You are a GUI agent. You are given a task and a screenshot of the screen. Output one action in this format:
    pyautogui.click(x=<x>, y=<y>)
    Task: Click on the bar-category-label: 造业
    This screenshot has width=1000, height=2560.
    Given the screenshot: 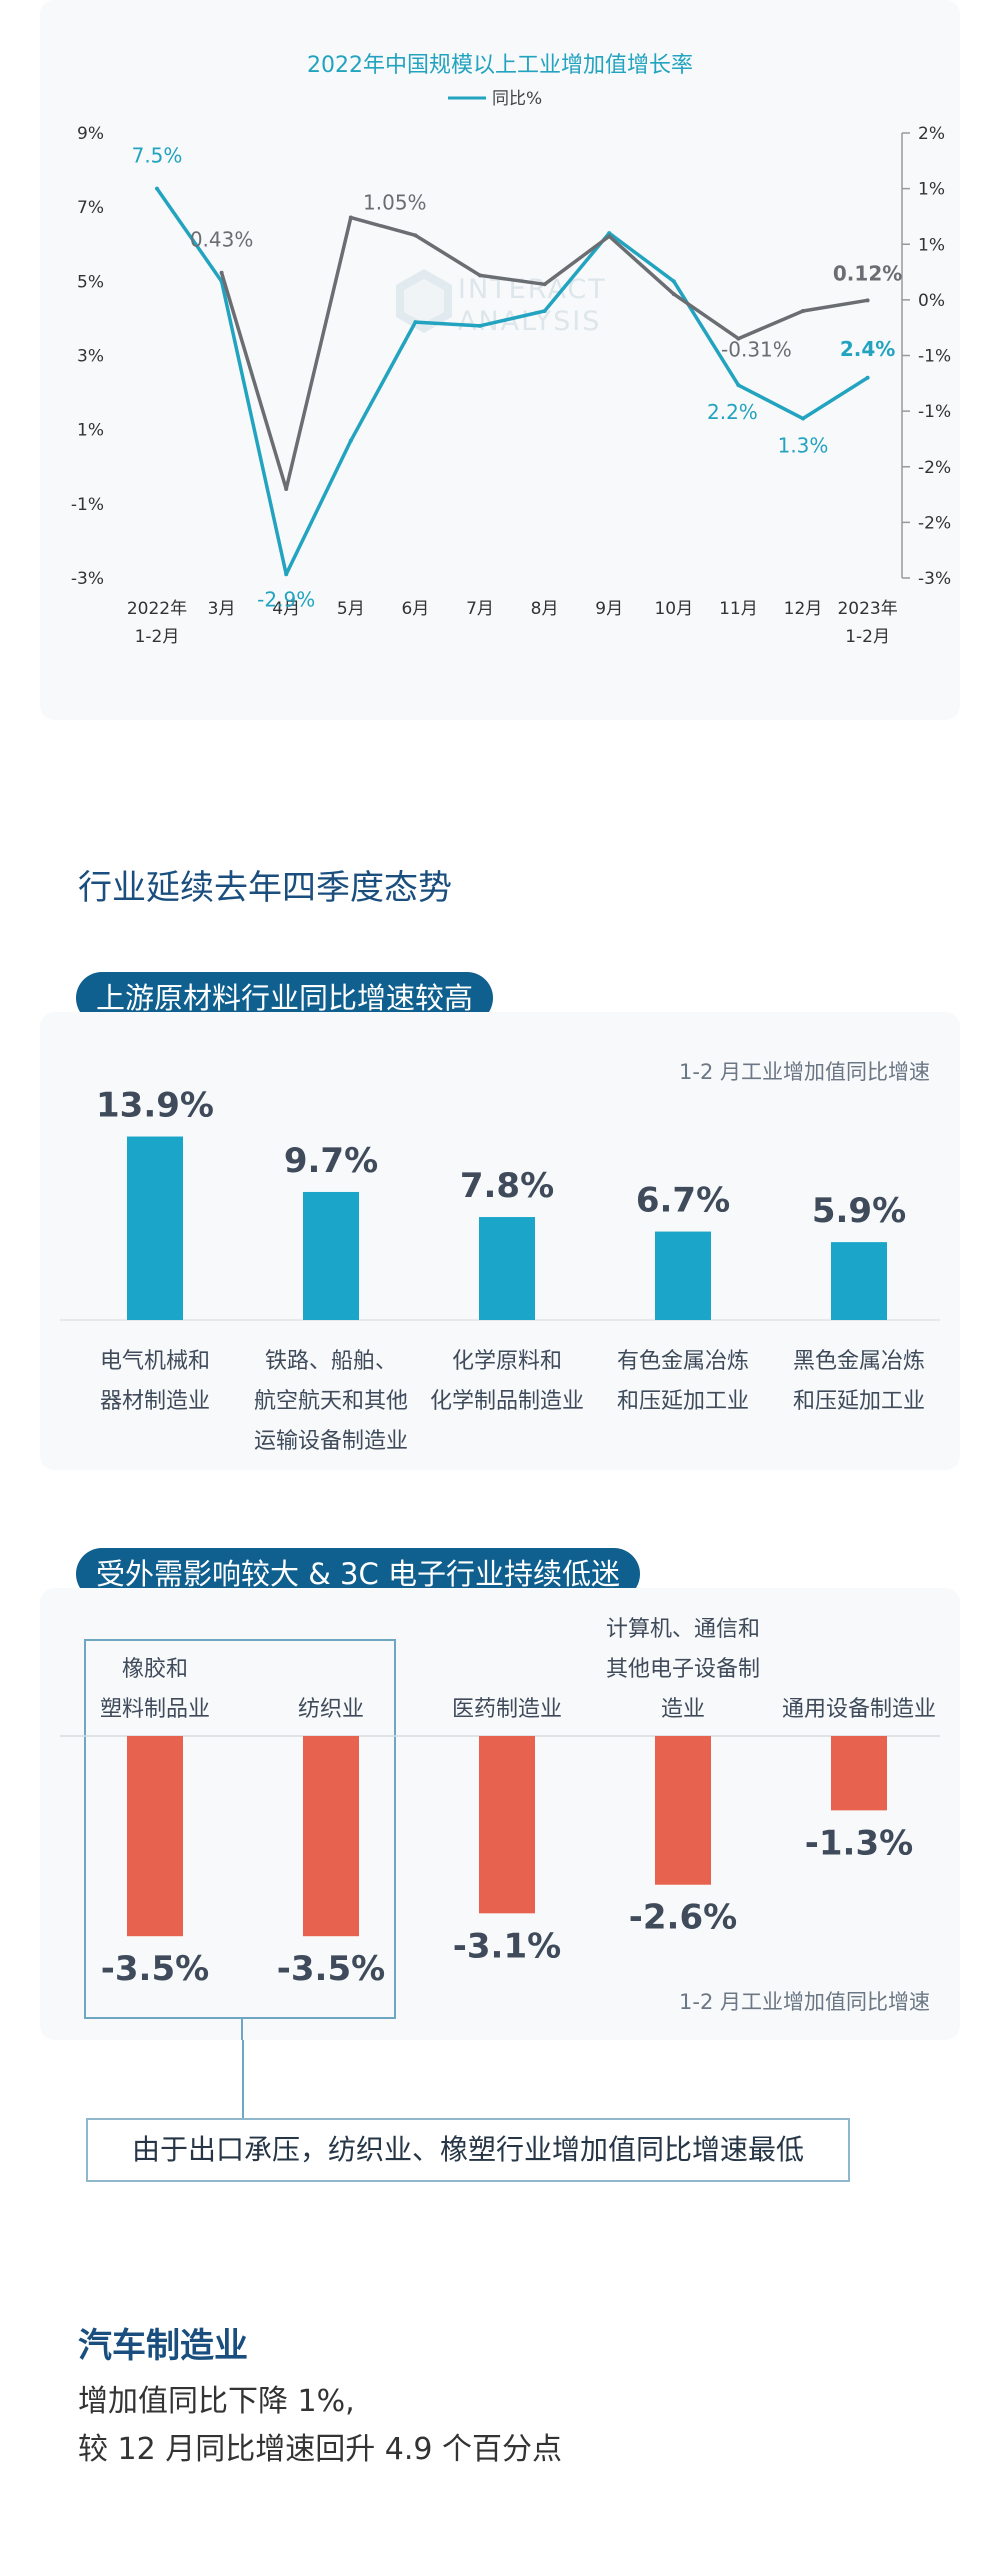 What is the action you would take?
    pyautogui.click(x=683, y=1709)
    